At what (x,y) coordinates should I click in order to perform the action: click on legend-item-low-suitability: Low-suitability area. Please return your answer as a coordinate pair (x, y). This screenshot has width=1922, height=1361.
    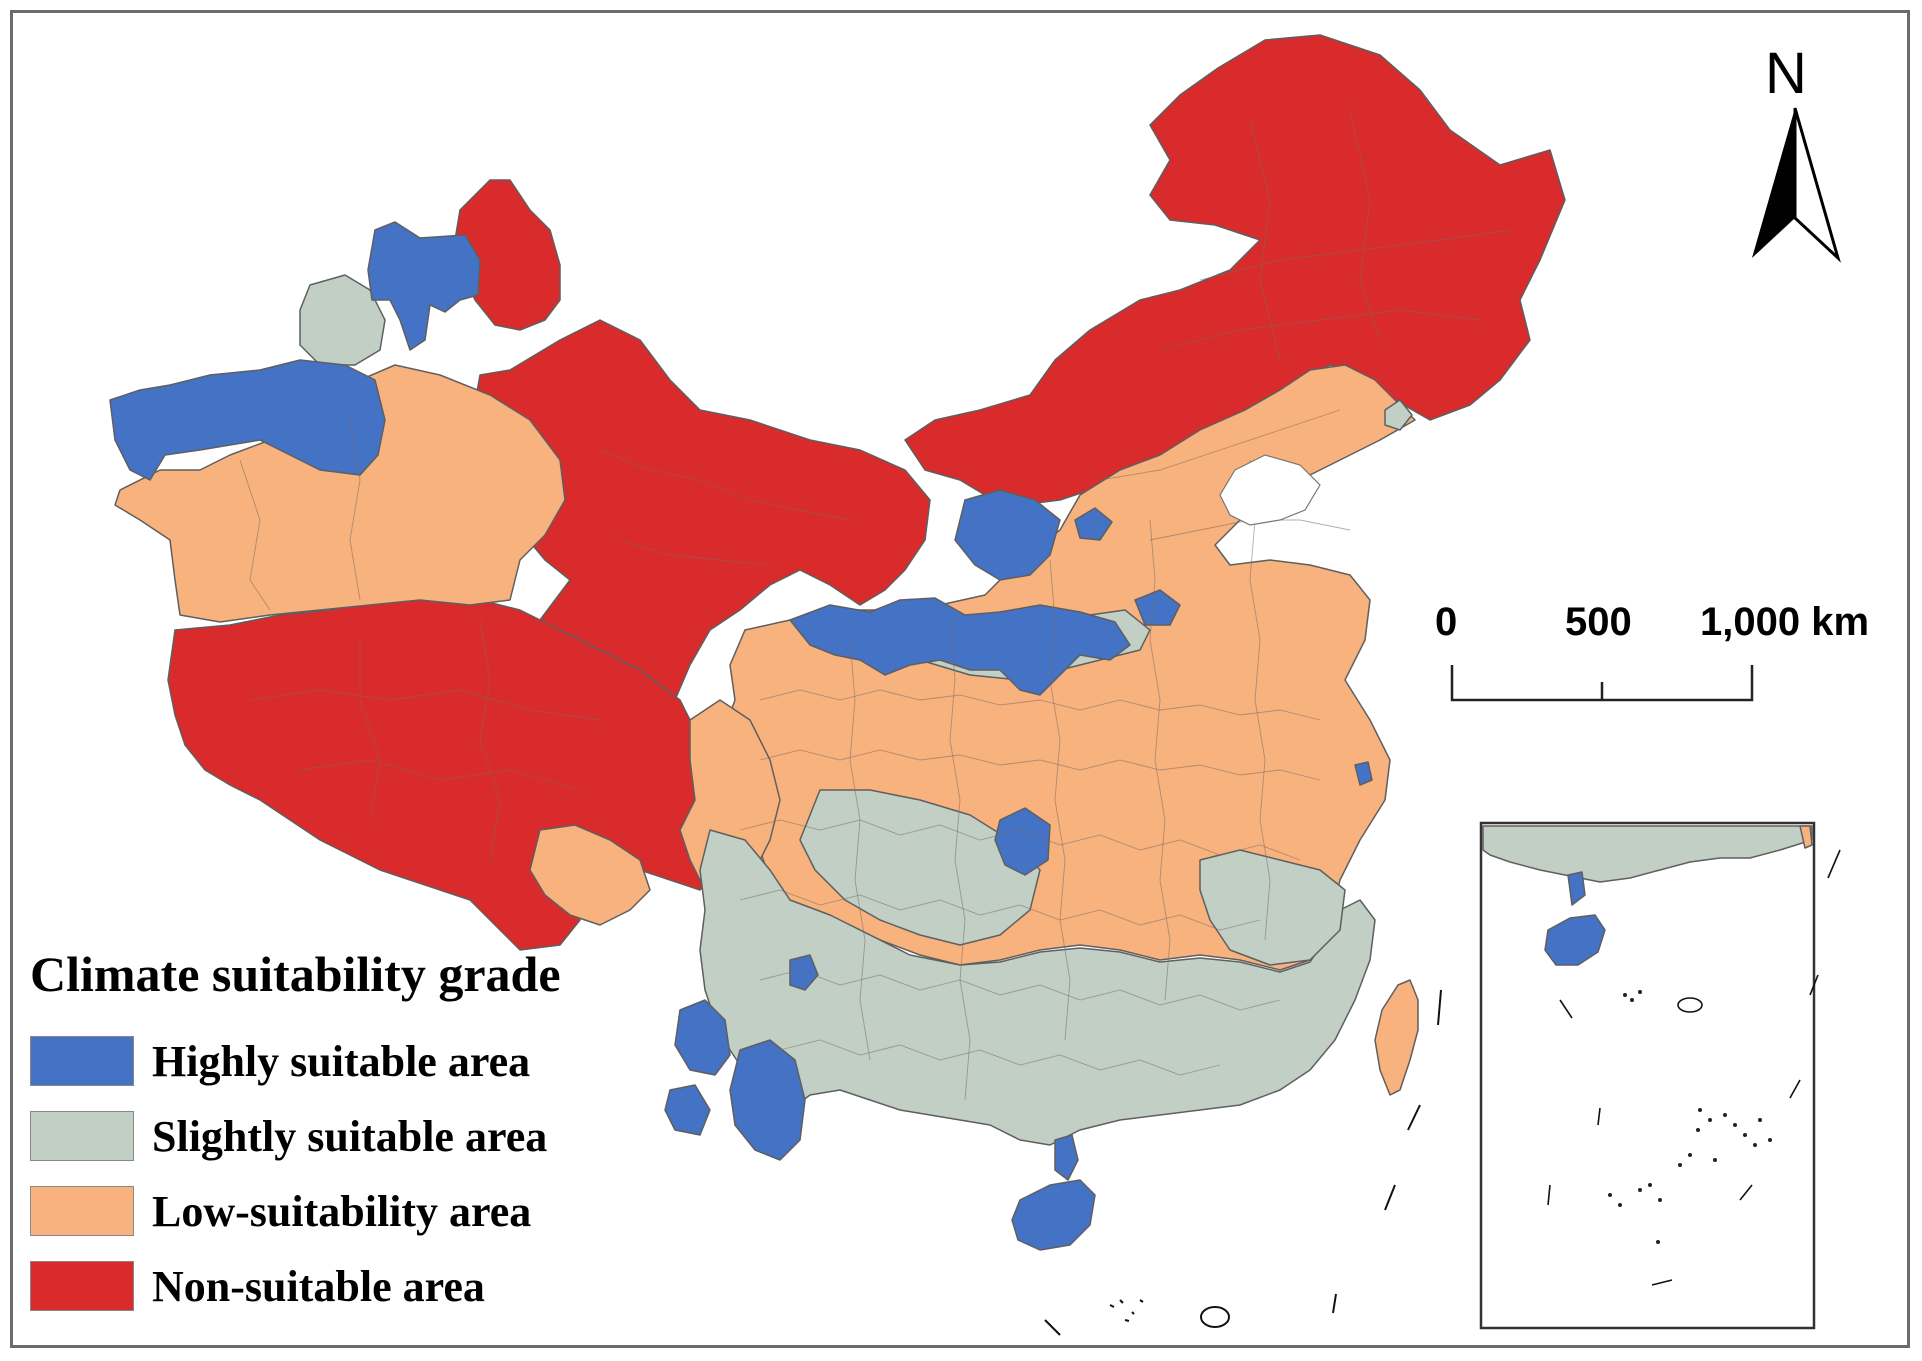
    Looking at the image, I should click on (280, 1211).